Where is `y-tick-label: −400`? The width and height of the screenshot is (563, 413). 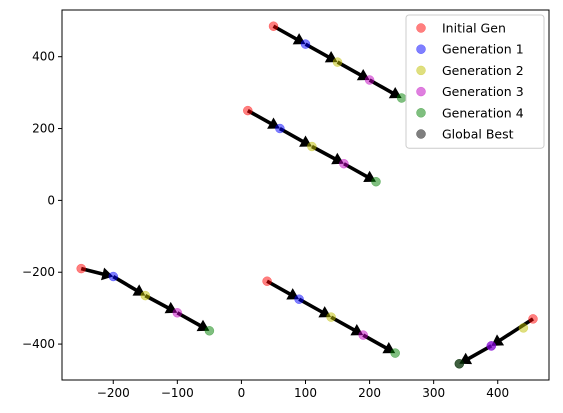
y-tick-label: −400 is located at coordinates (38, 344).